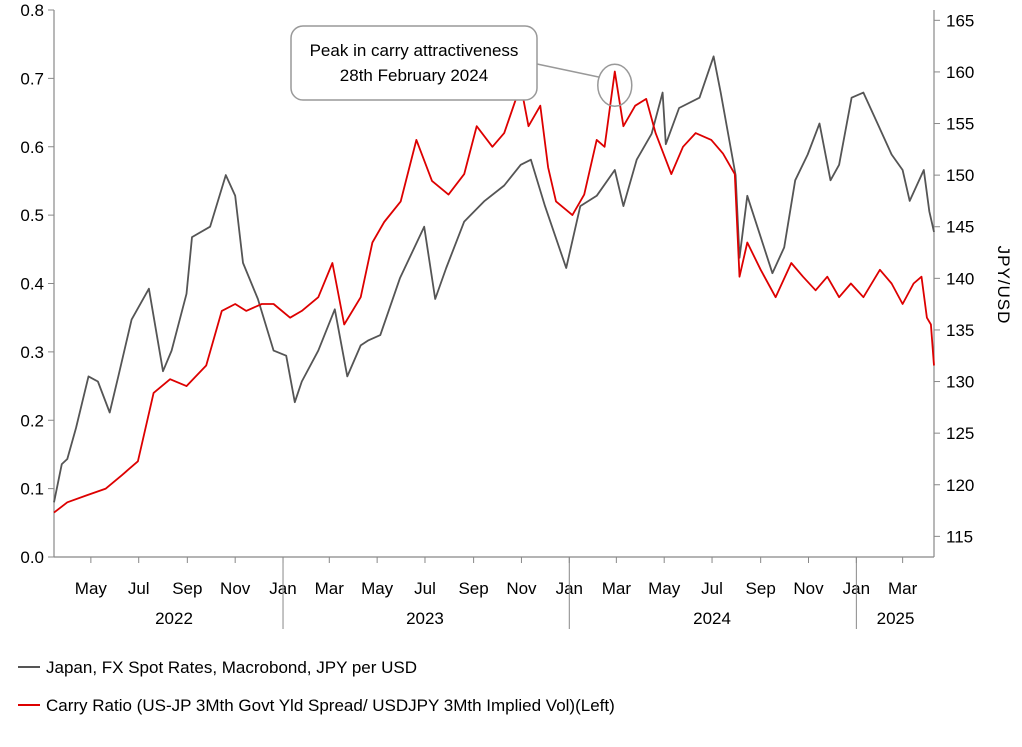 The height and width of the screenshot is (747, 1022). What do you see at coordinates (32, 352) in the screenshot?
I see `left-tick-label: 0.3` at bounding box center [32, 352].